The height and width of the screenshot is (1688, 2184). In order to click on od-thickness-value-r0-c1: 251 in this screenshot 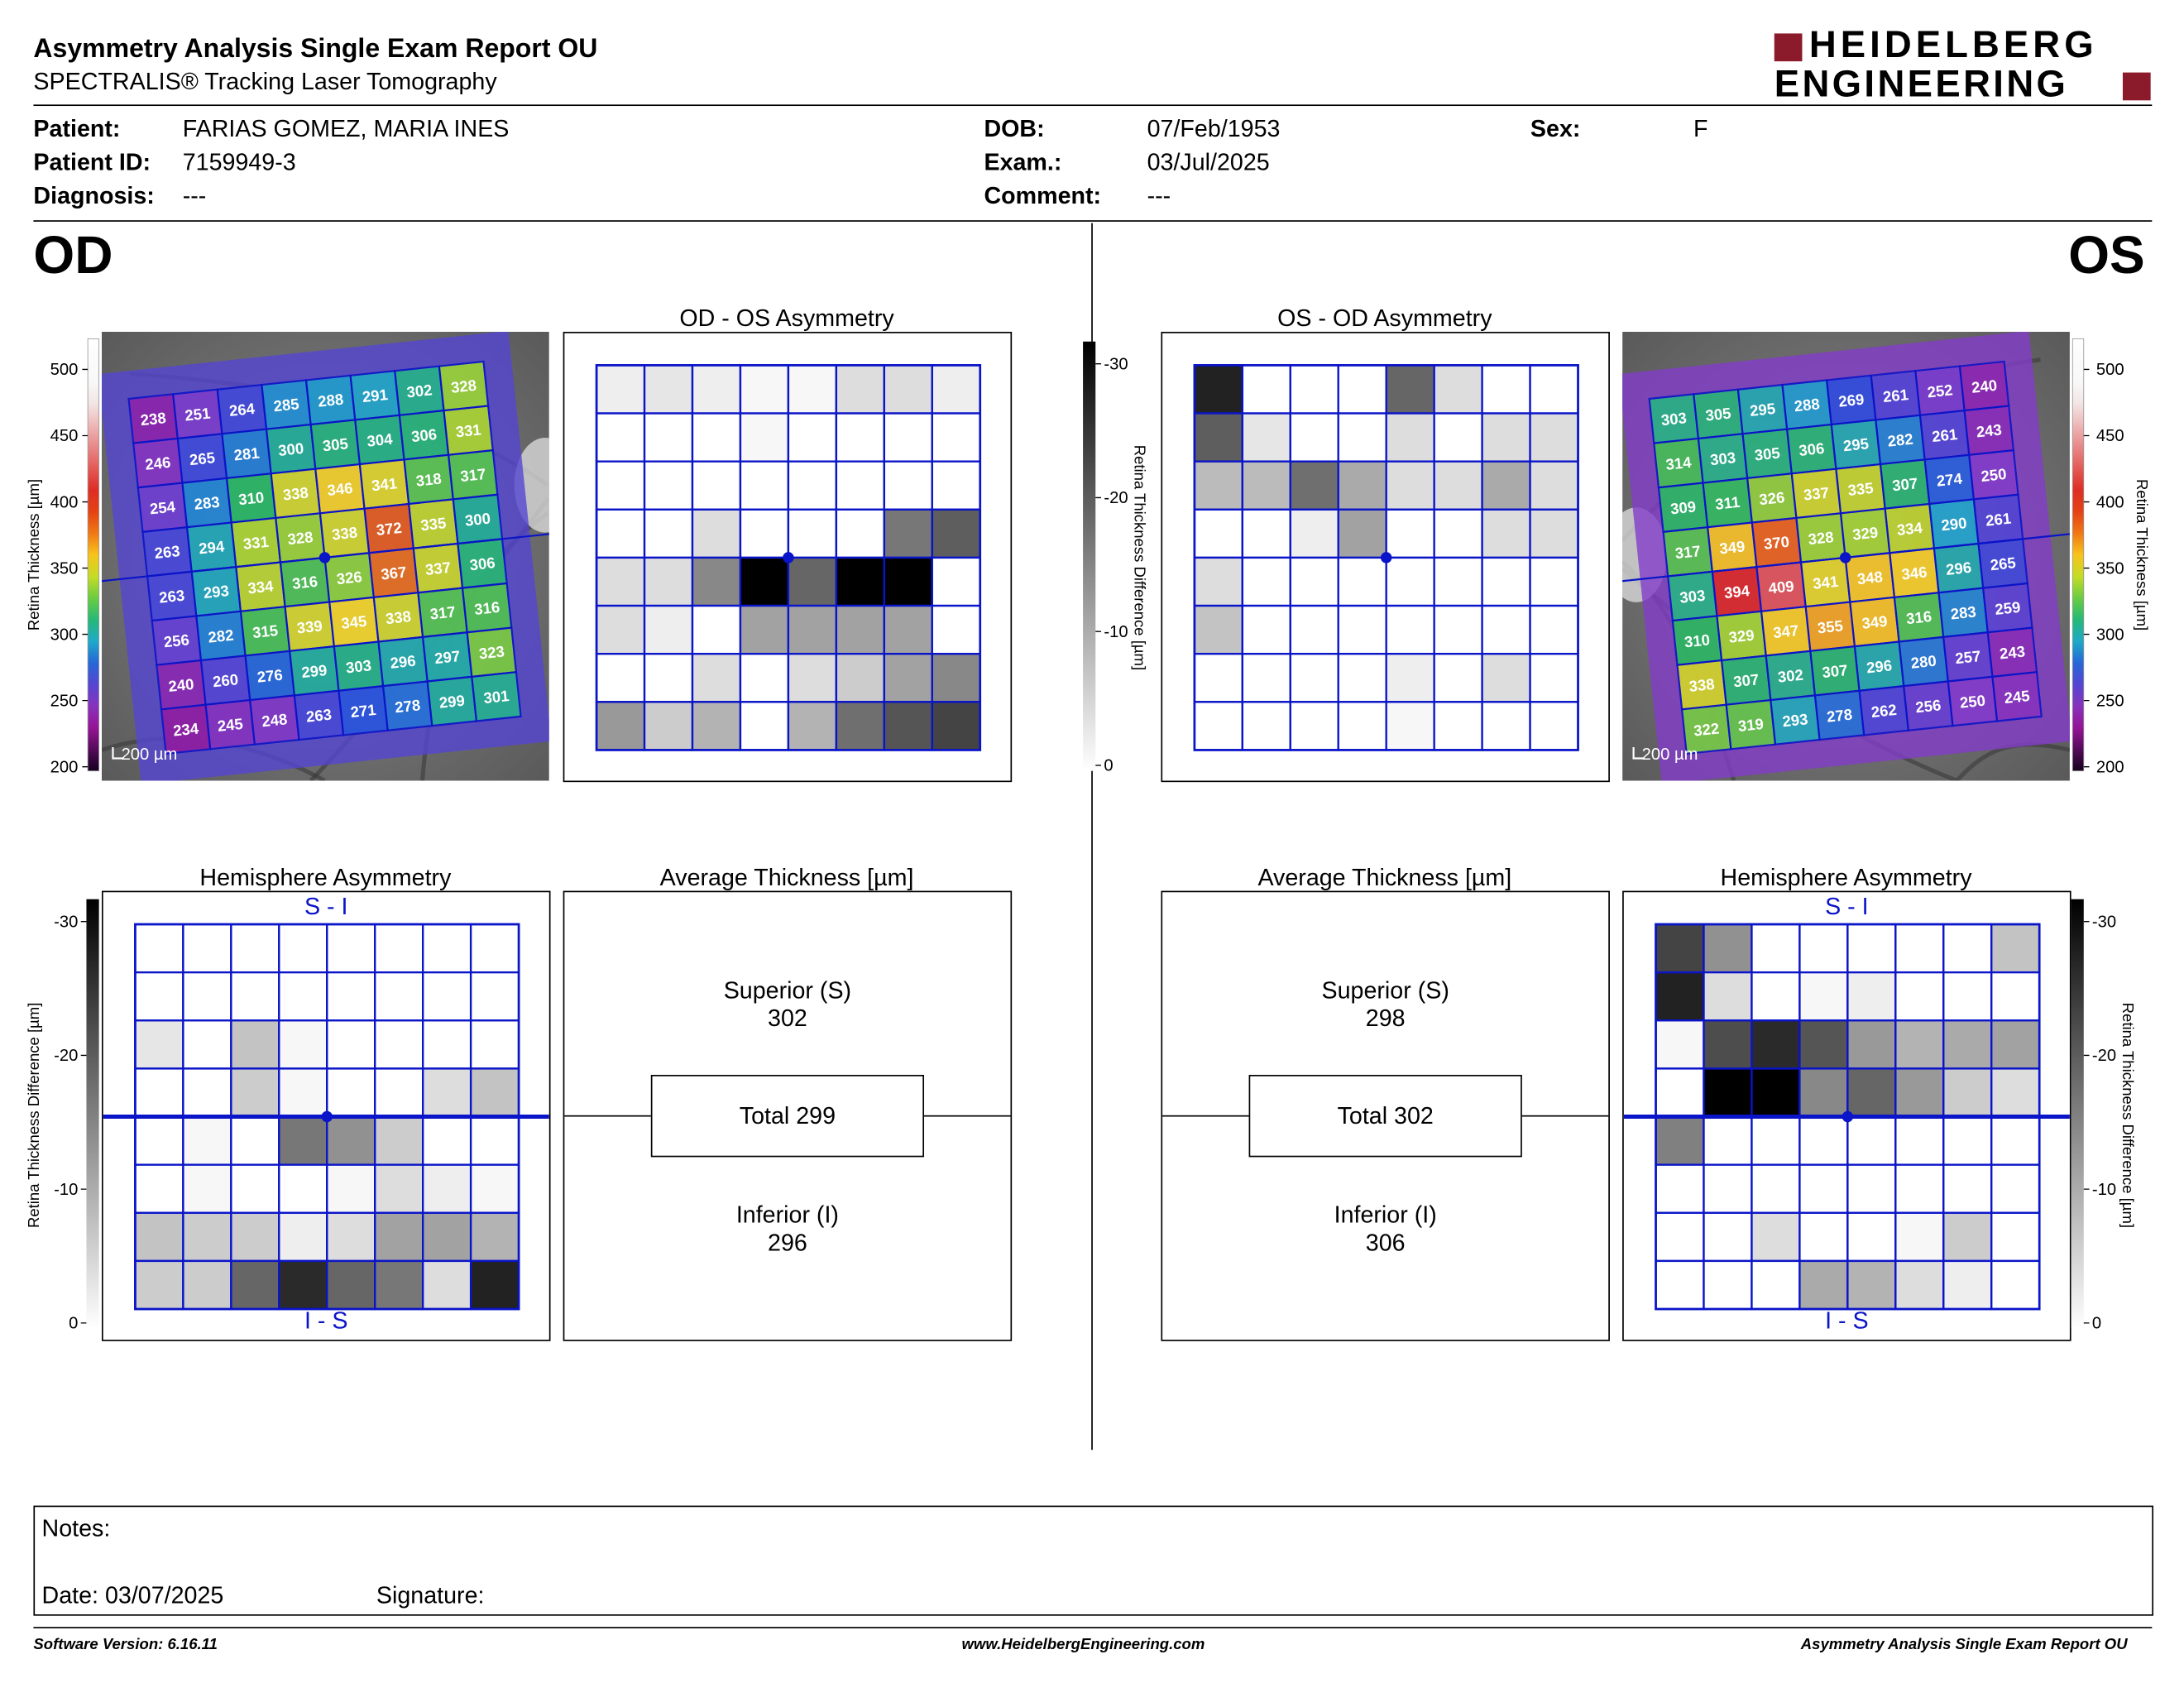, I will do `click(197, 414)`.